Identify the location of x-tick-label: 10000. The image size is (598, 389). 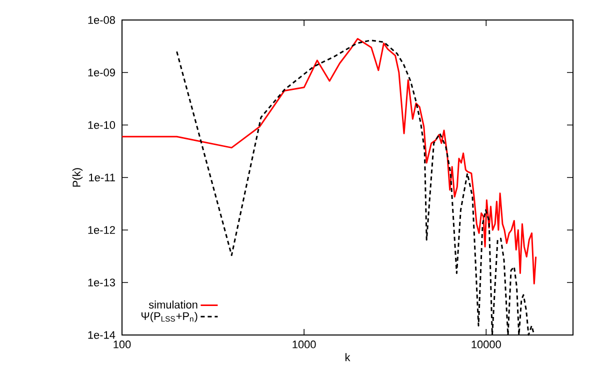
(486, 344).